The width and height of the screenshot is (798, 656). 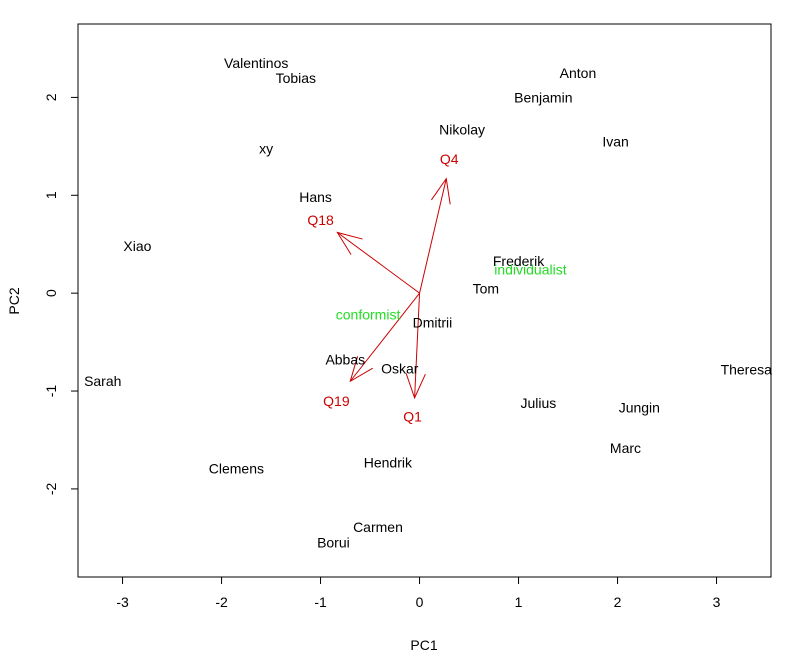 I want to click on point-label: Julius, so click(x=538, y=403).